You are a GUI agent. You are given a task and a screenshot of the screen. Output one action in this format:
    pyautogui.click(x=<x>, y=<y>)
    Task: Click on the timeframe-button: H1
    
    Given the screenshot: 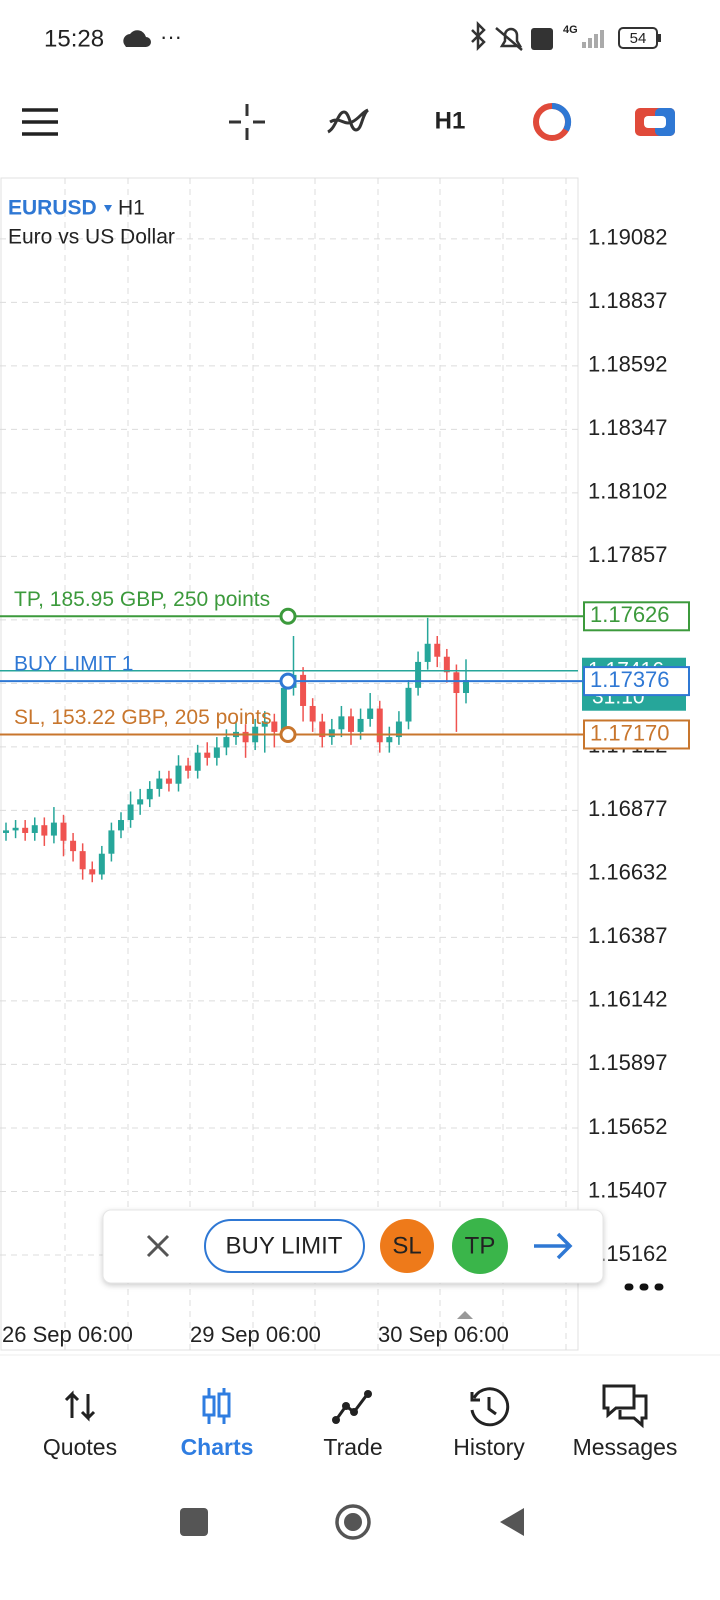 What is the action you would take?
    pyautogui.click(x=450, y=120)
    